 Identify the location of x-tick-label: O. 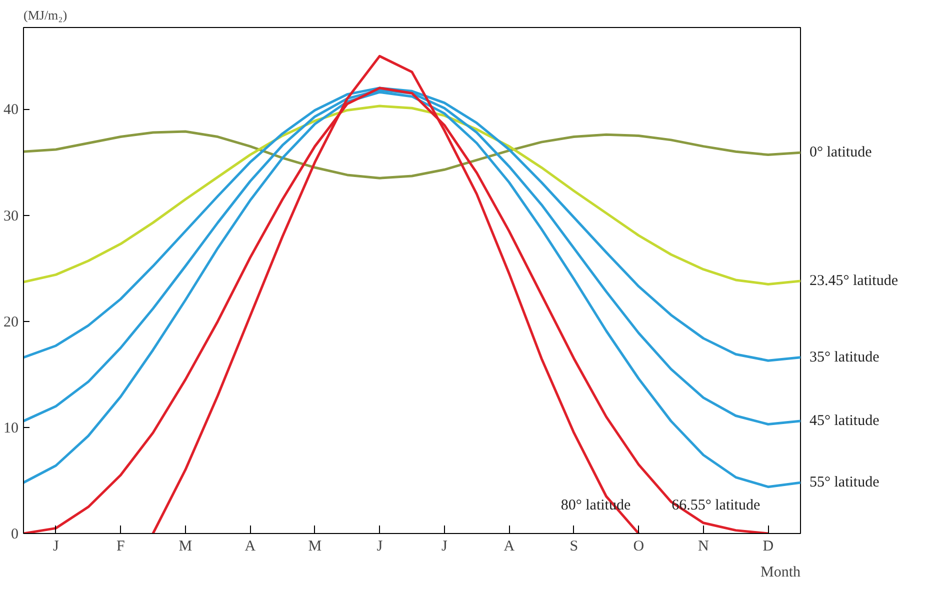
(638, 546).